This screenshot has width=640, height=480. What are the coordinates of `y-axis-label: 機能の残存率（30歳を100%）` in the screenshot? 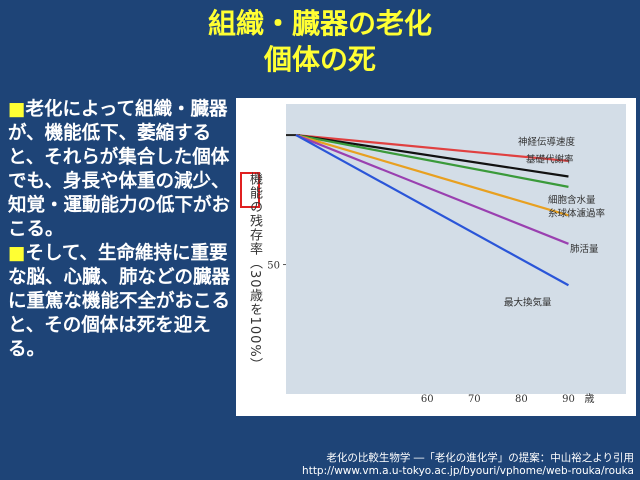 It's located at (254, 272).